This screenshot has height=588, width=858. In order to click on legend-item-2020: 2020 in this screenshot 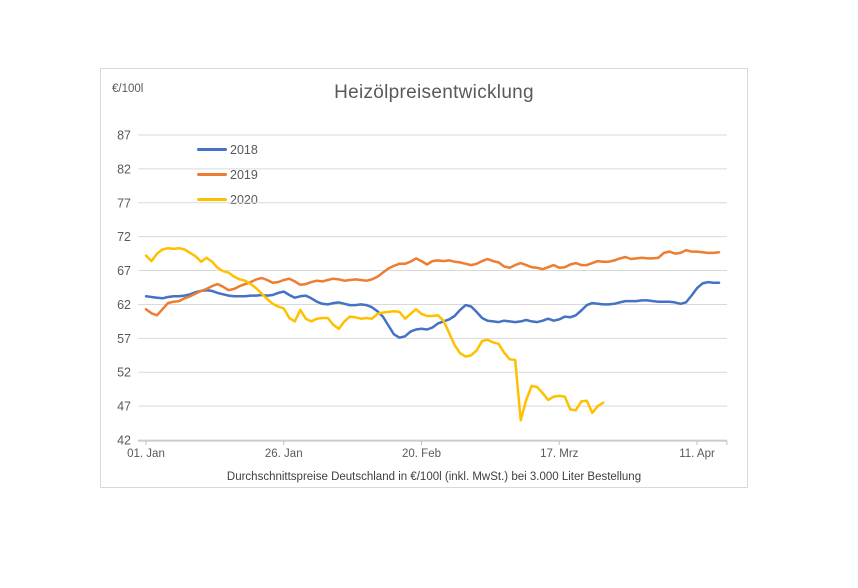, I will do `click(252, 199)`.